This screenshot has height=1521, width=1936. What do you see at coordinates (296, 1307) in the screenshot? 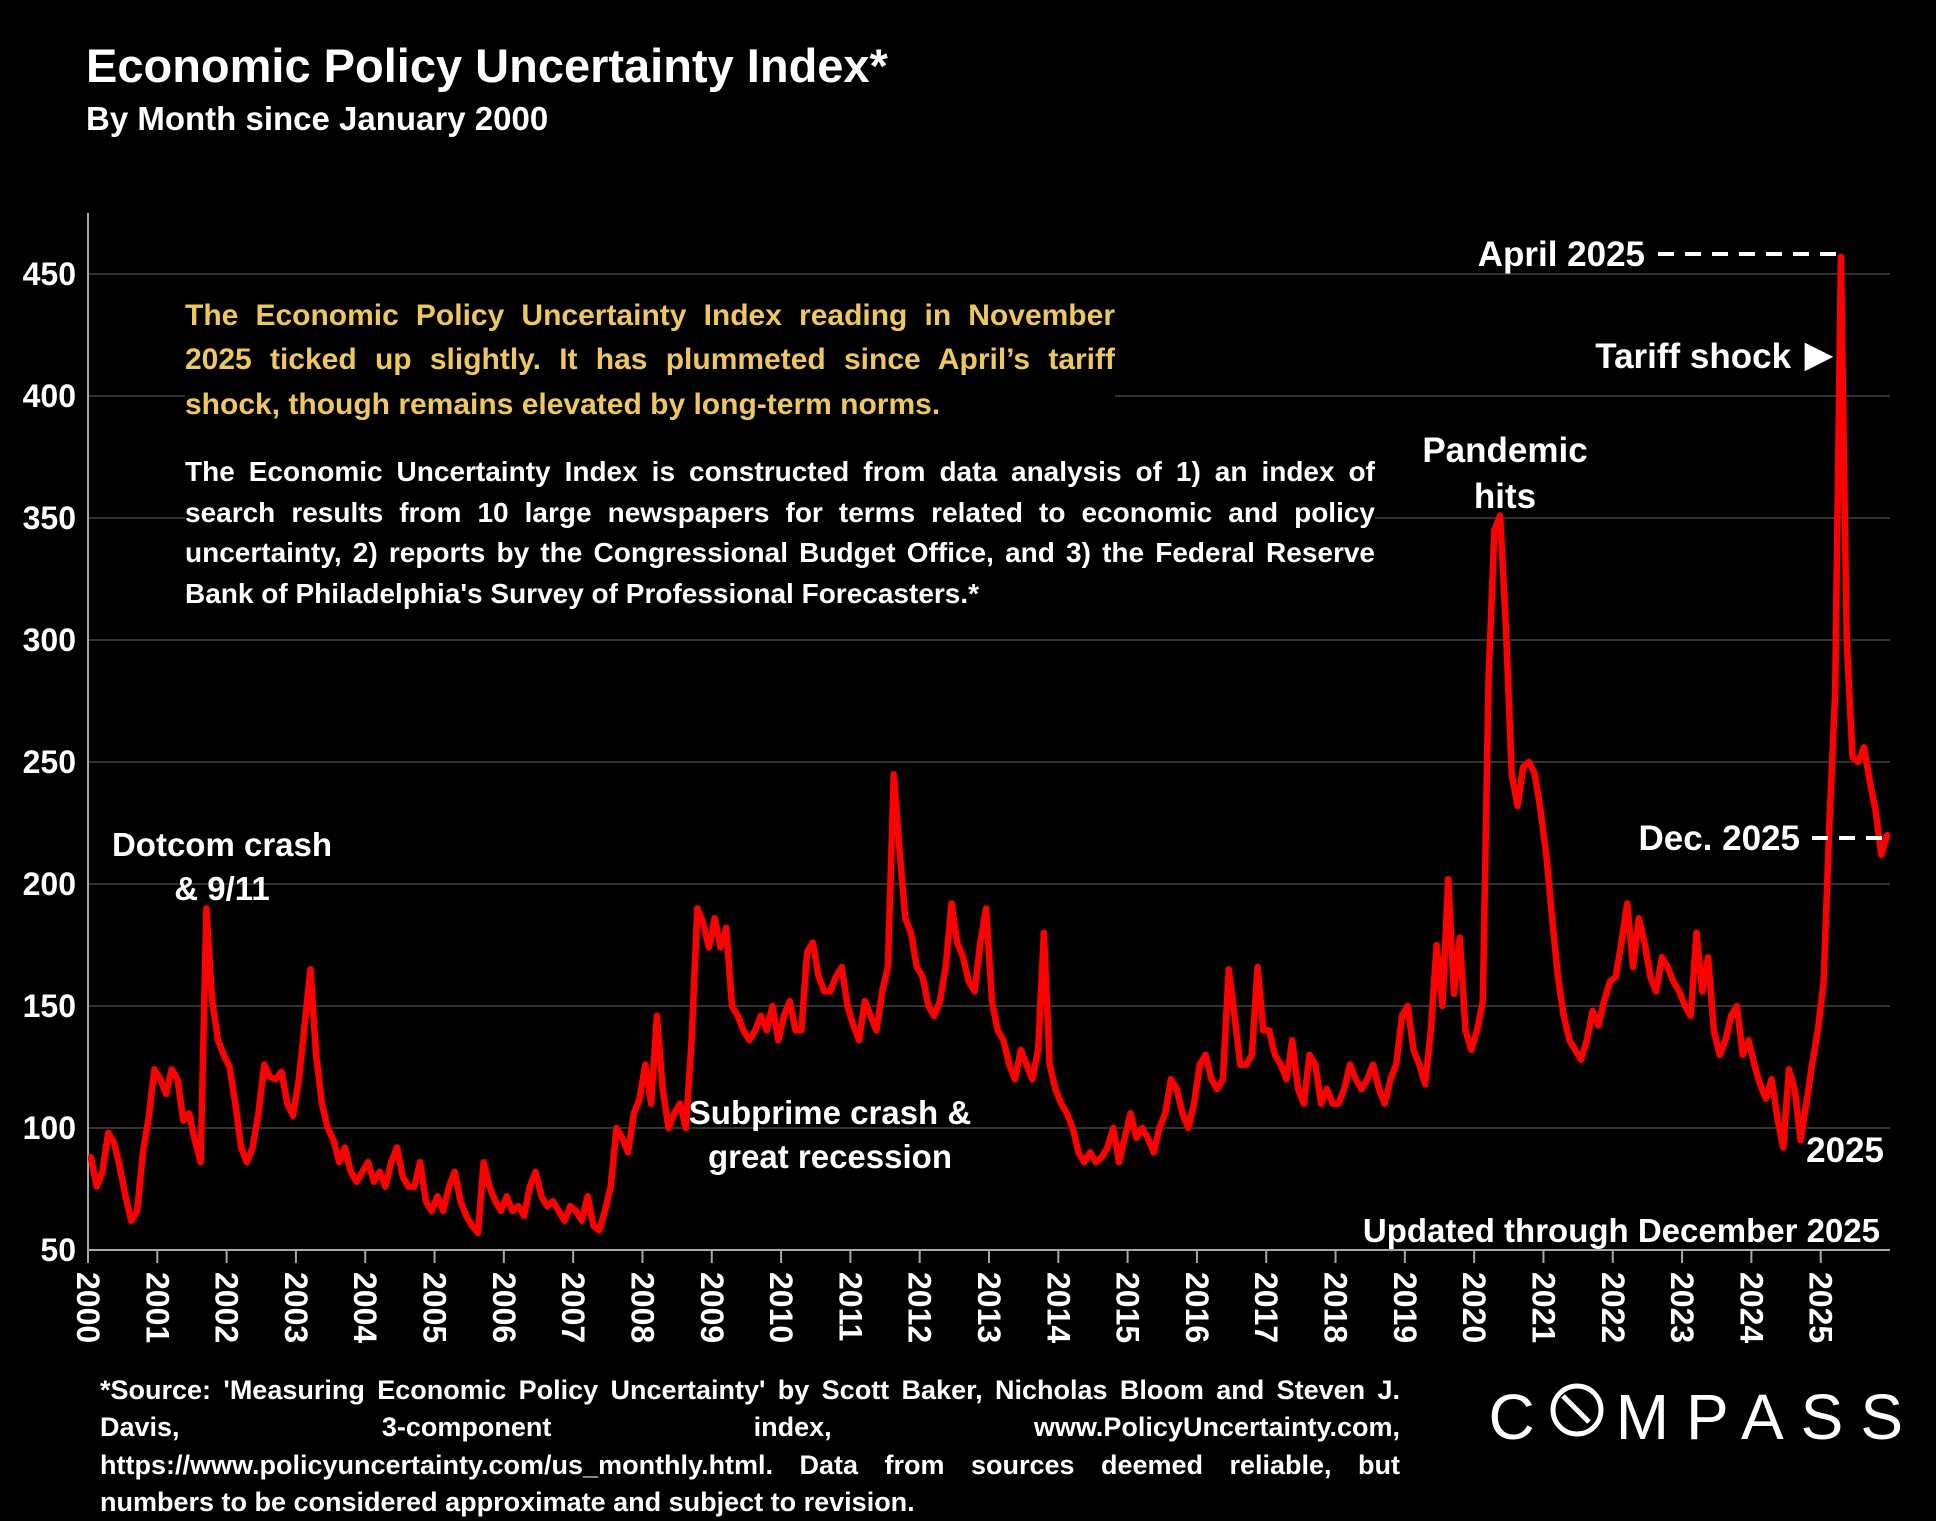
I see `x-tick-label-2003: 2003` at bounding box center [296, 1307].